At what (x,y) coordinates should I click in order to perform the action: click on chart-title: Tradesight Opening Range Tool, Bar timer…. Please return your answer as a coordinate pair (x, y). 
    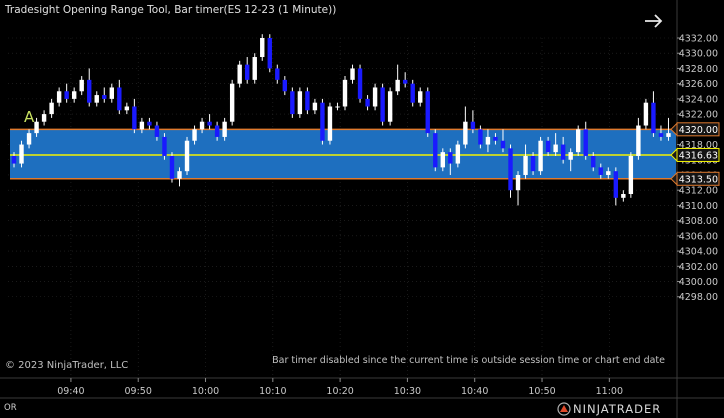
    Looking at the image, I should click on (170, 10).